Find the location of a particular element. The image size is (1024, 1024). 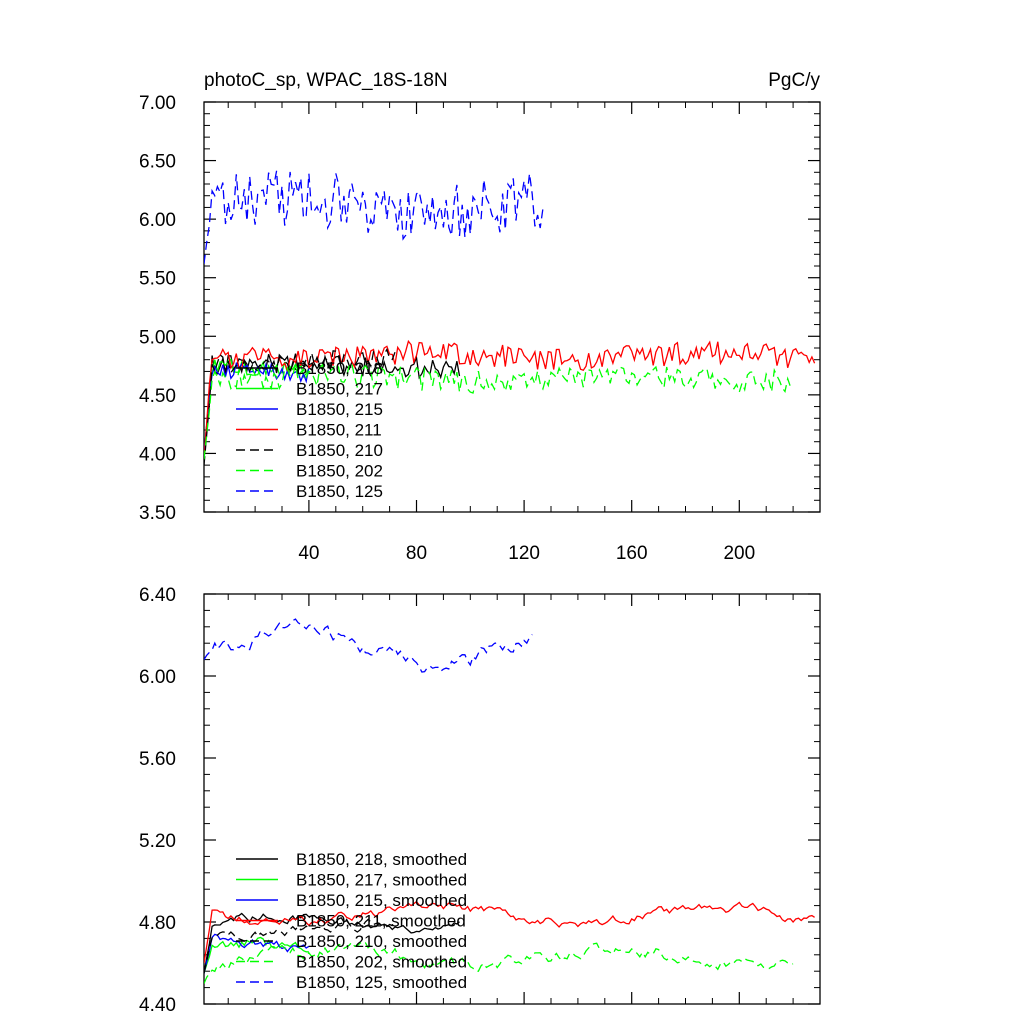

y-tick-label: 5.00 is located at coordinates (157, 337).